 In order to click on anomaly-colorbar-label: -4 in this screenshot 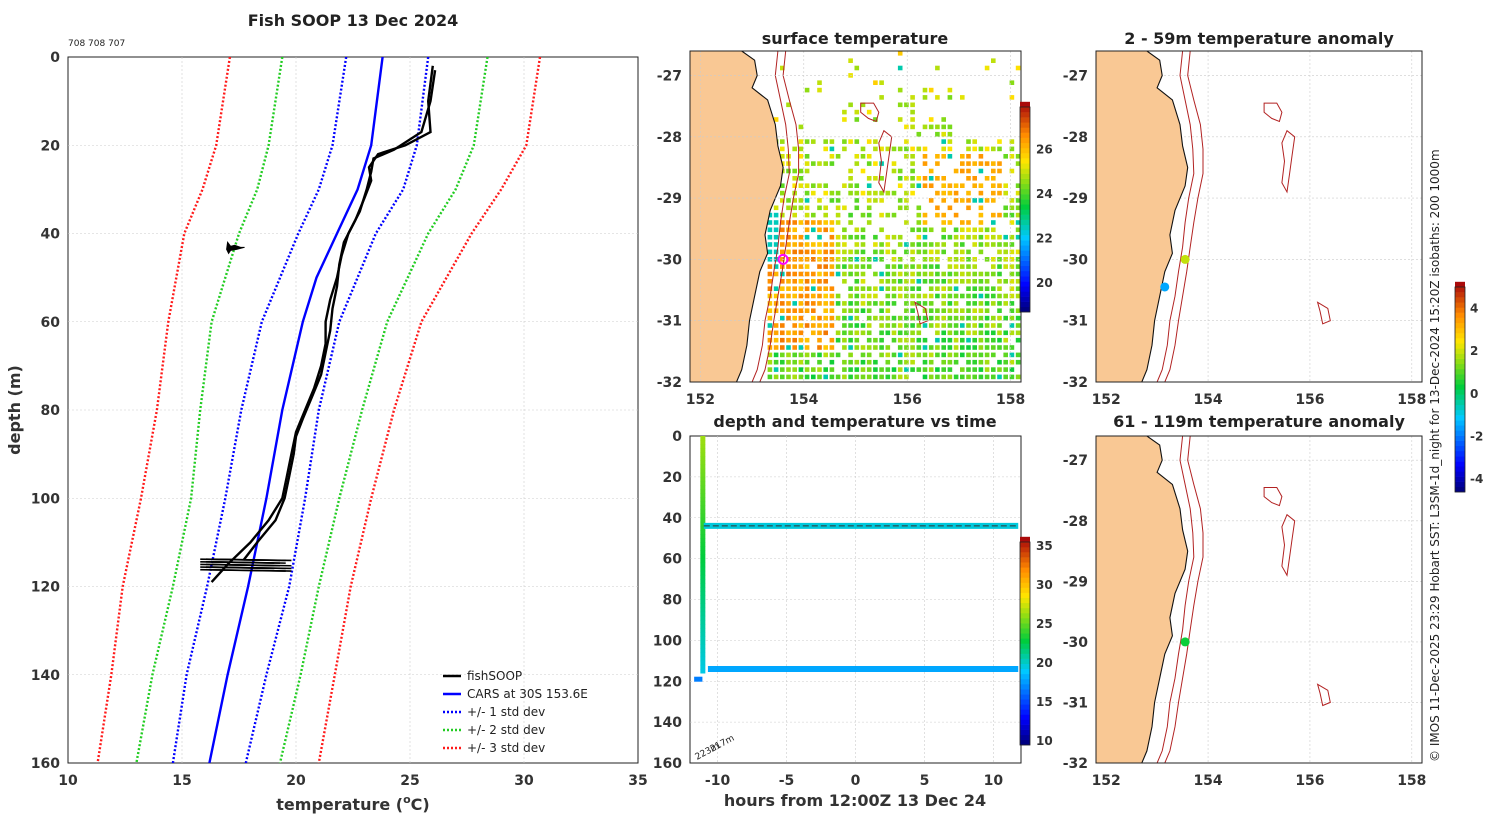, I will do `click(1476, 479)`.